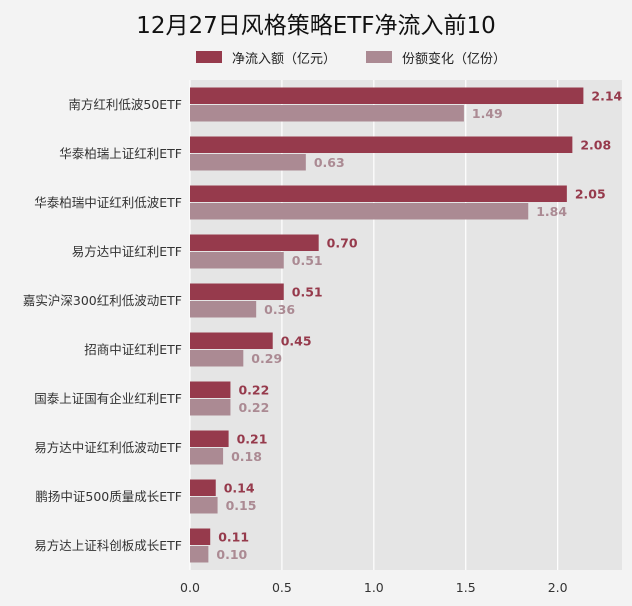  Describe the element at coordinates (125, 104) in the screenshot. I see `category-label: 南方红利低波50ETF` at that location.